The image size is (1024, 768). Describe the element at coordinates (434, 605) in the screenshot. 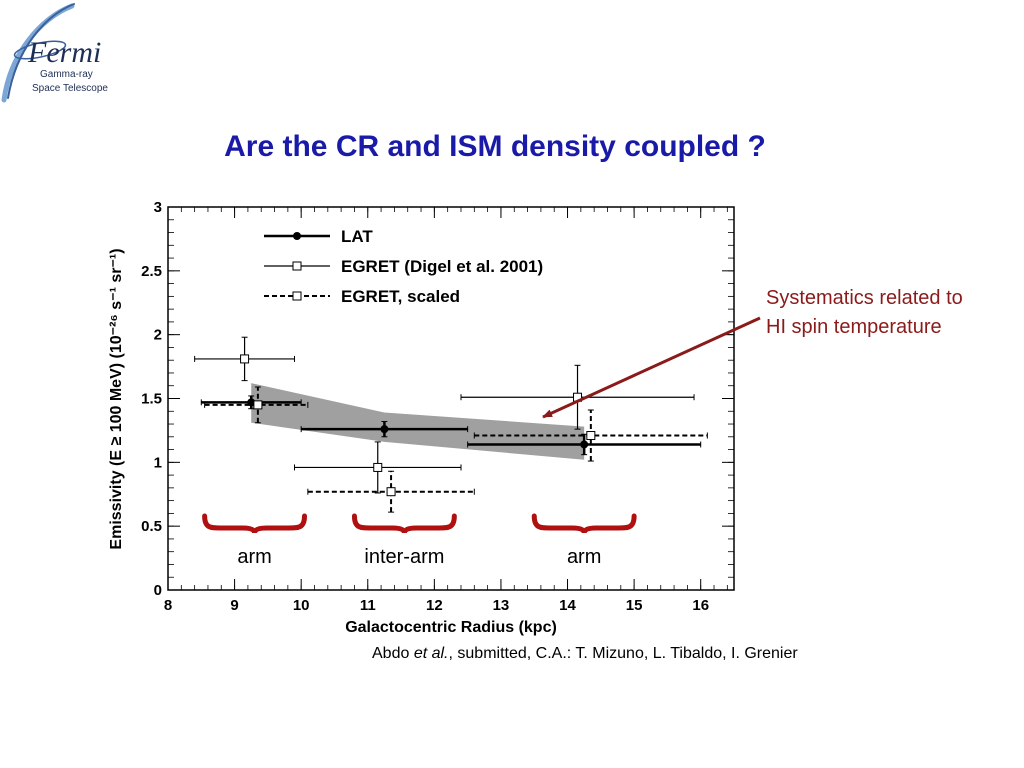

I see `x-tick-label: 12` at that location.